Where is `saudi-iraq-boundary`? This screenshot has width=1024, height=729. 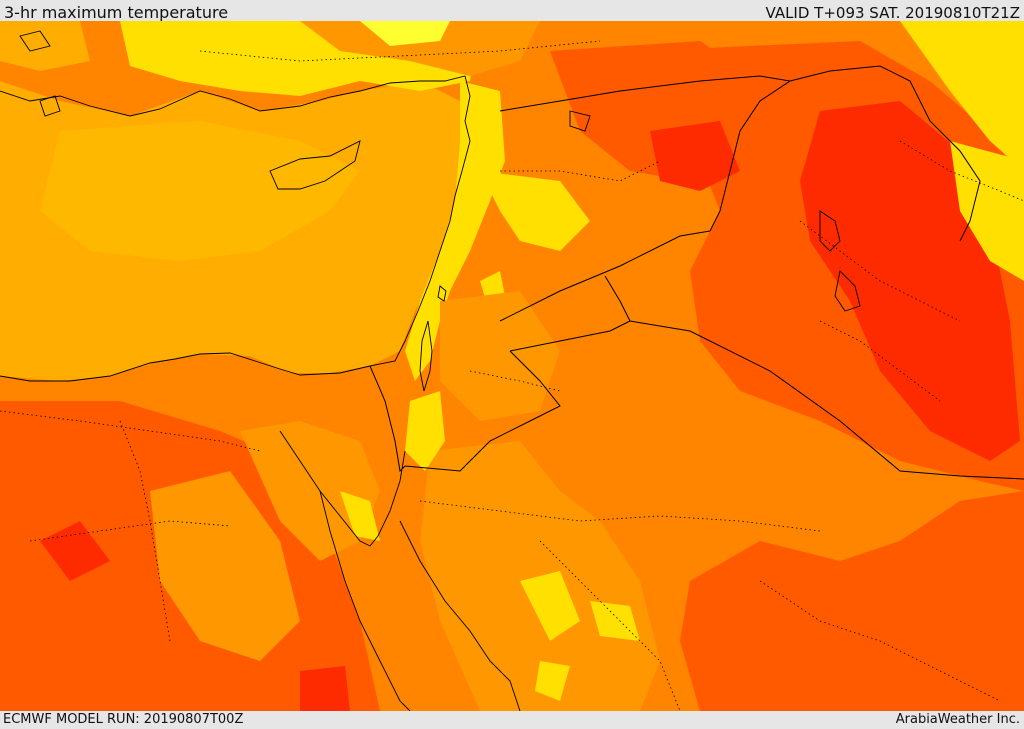
saudi-iraq-boundary is located at coordinates (826, 400).